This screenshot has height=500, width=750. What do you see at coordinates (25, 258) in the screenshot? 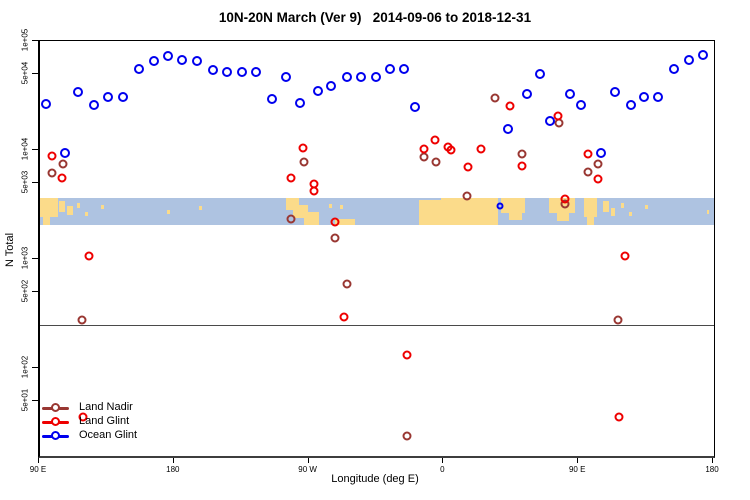
I see `y-tick-label: 1e+03` at bounding box center [25, 258].